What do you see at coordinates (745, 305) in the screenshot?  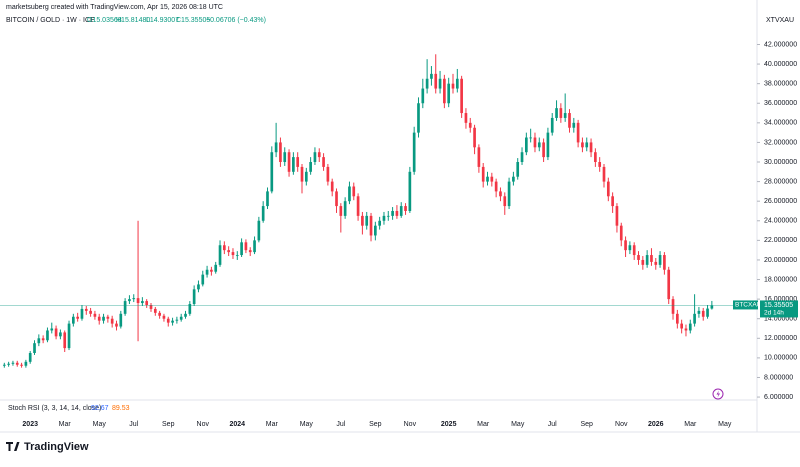 I see `price-badge-symbol` at bounding box center [745, 305].